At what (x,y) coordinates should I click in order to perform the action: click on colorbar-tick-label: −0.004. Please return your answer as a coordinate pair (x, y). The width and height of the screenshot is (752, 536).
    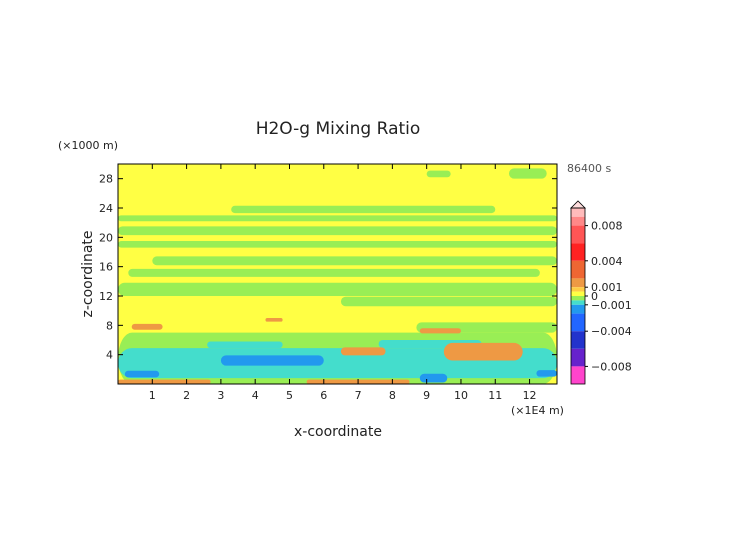
    Looking at the image, I should click on (611, 331).